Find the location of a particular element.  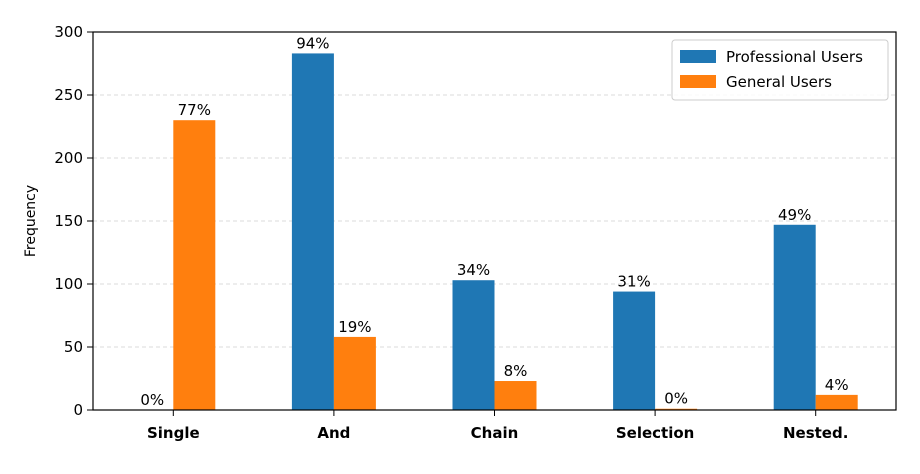

x-tick-label: And is located at coordinates (333, 433).